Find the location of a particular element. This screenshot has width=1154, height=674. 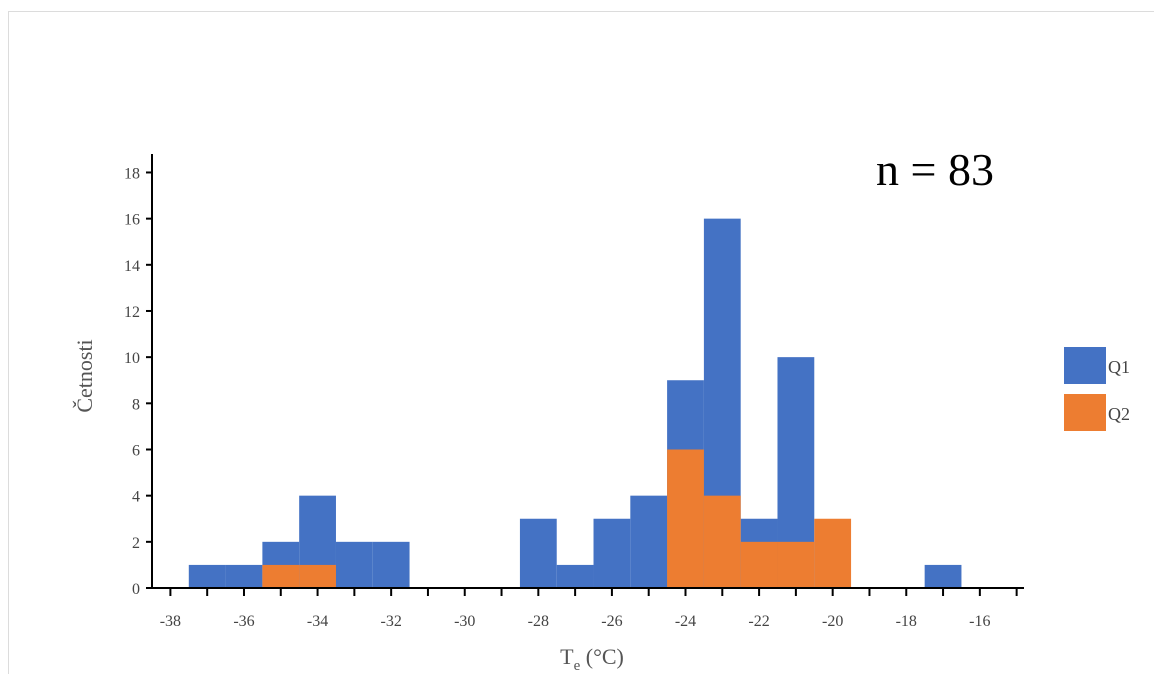

x-tick-label: -18 is located at coordinates (906, 621).